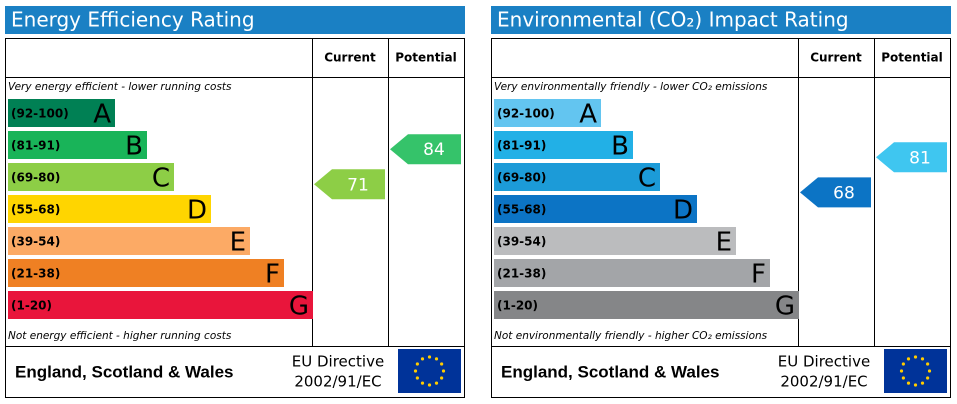 Image resolution: width=957 pixels, height=404 pixels. Describe the element at coordinates (358, 185) in the screenshot. I see `rating-value: 71` at that location.